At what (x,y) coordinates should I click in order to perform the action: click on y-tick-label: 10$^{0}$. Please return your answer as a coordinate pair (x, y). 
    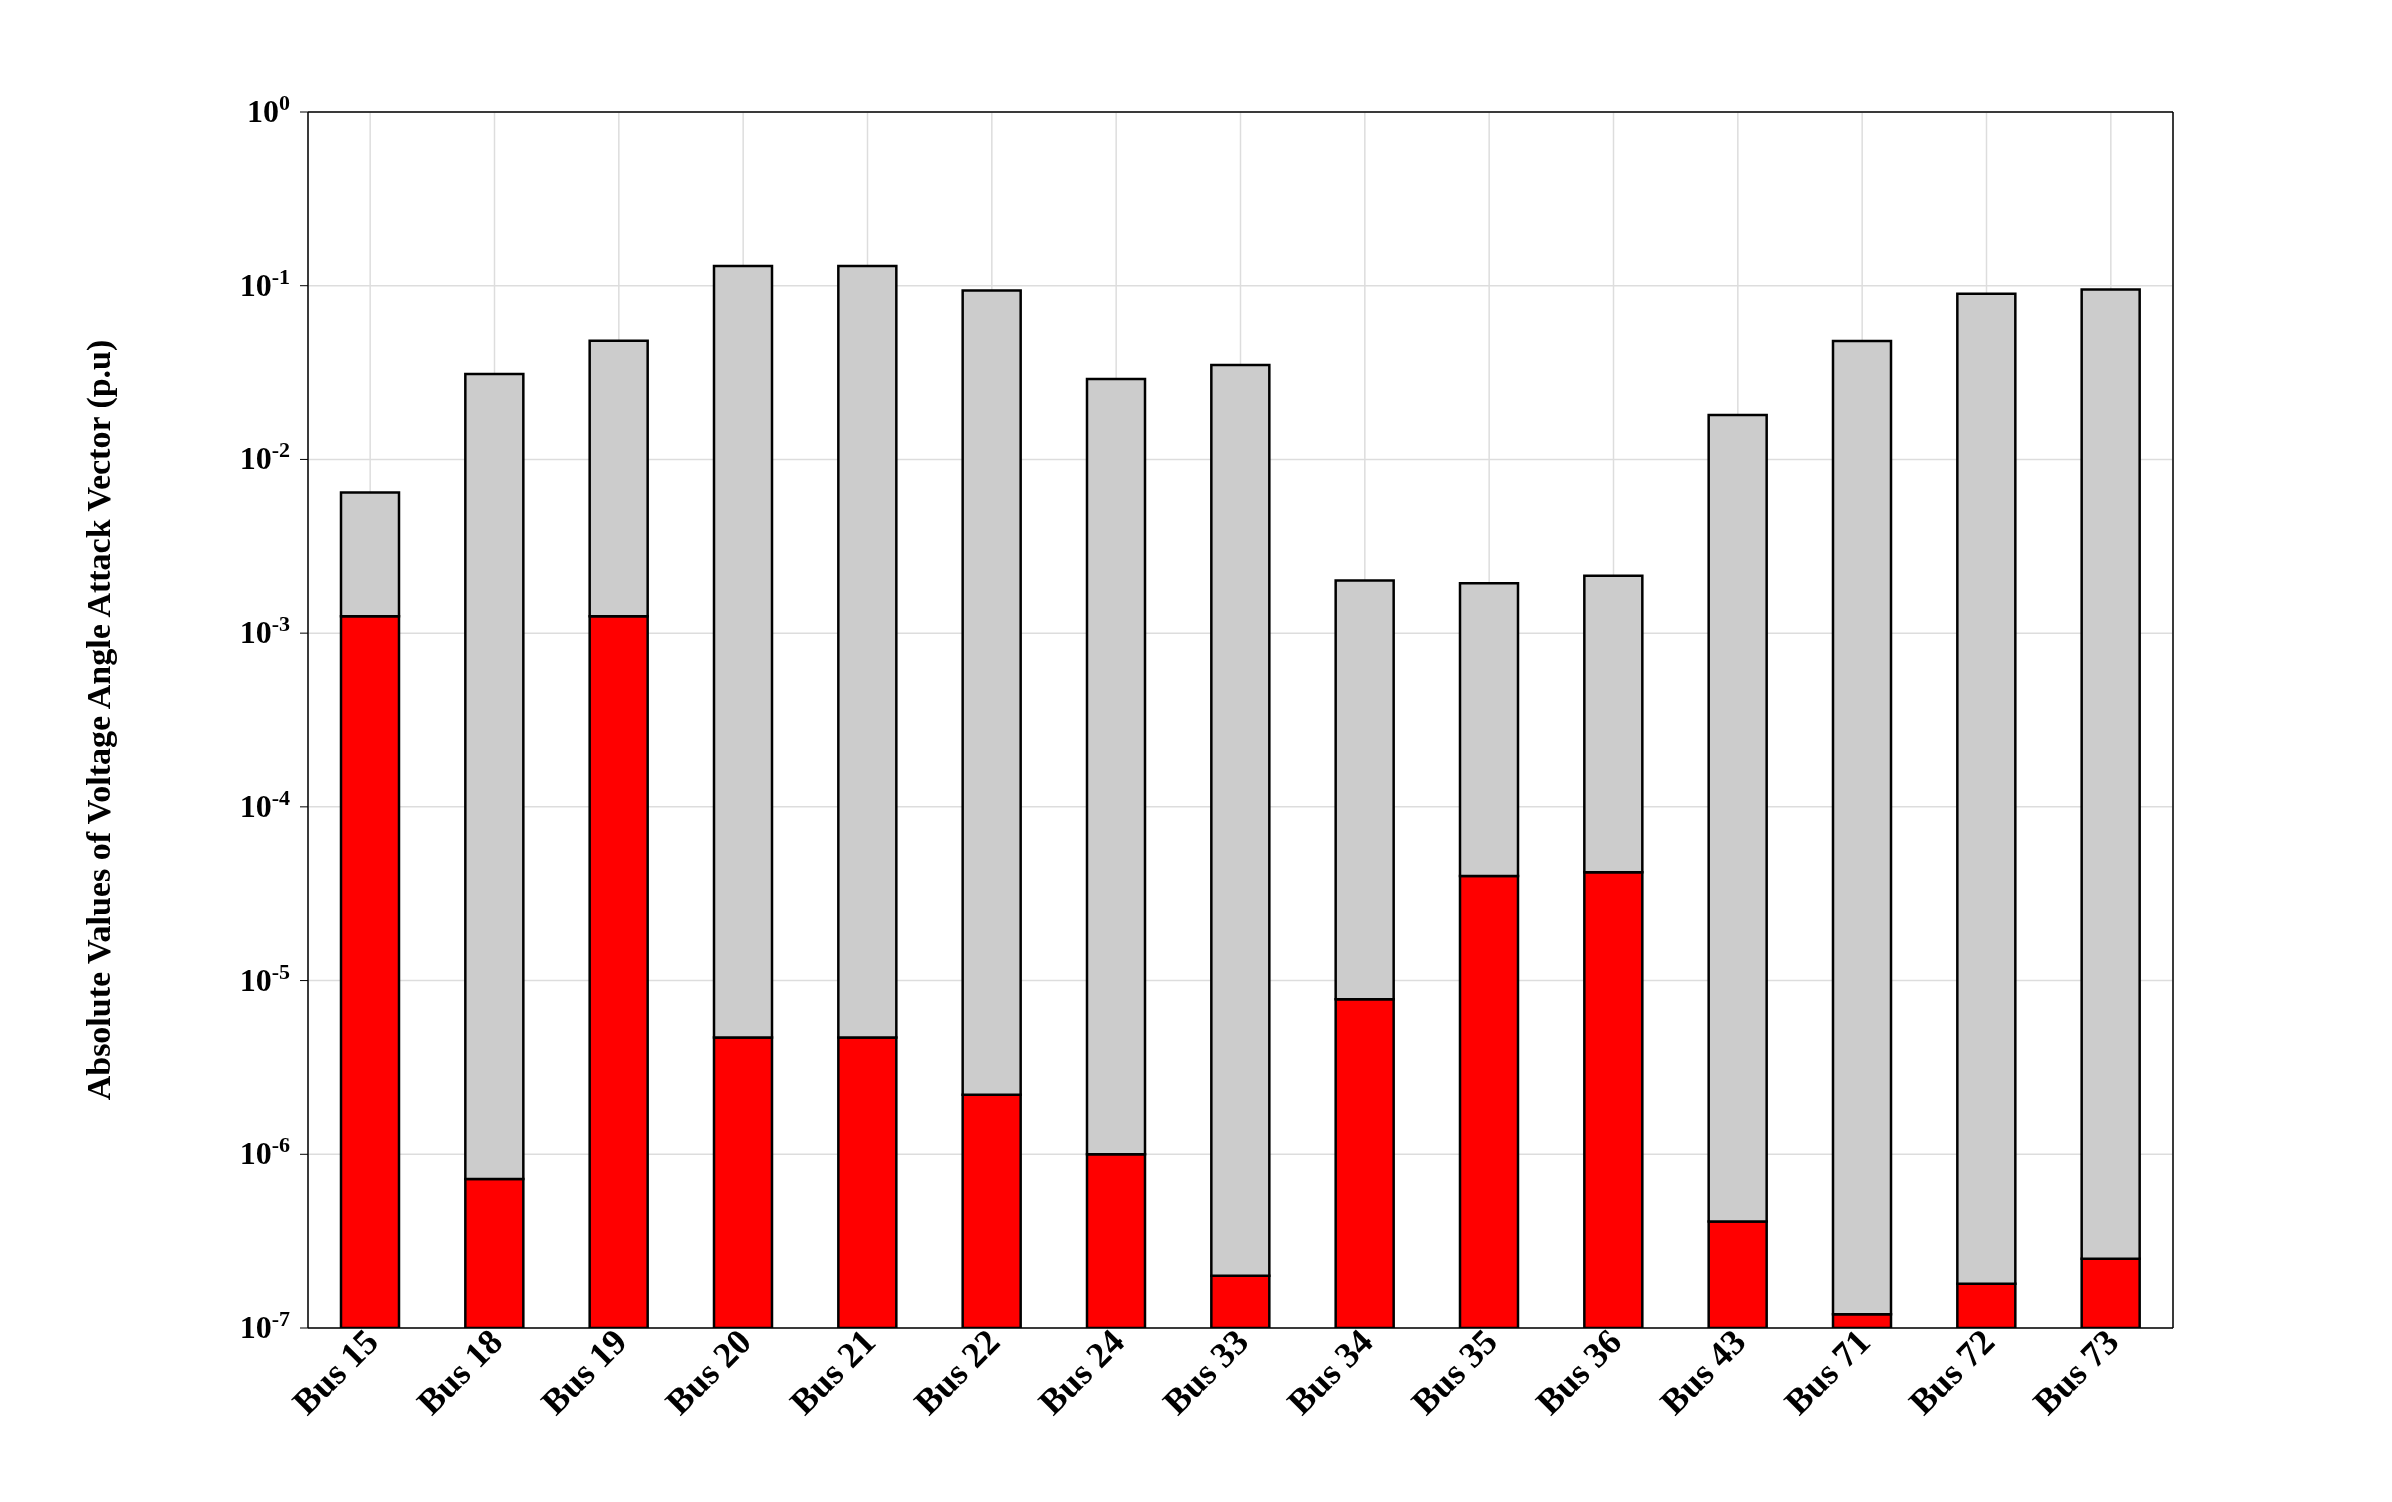
    Looking at the image, I should click on (268, 109).